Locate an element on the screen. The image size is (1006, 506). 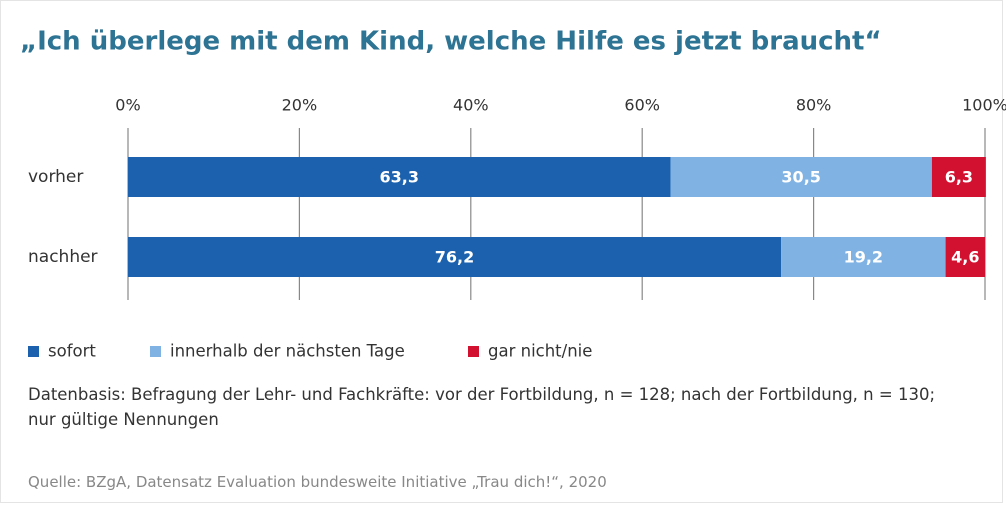
x-tick-label: 100% is located at coordinates (984, 105).